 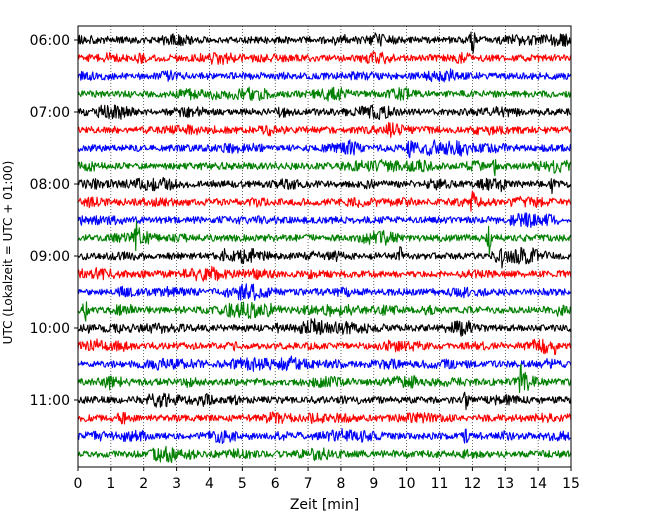 I want to click on x-tick-label: 15, so click(x=571, y=484).